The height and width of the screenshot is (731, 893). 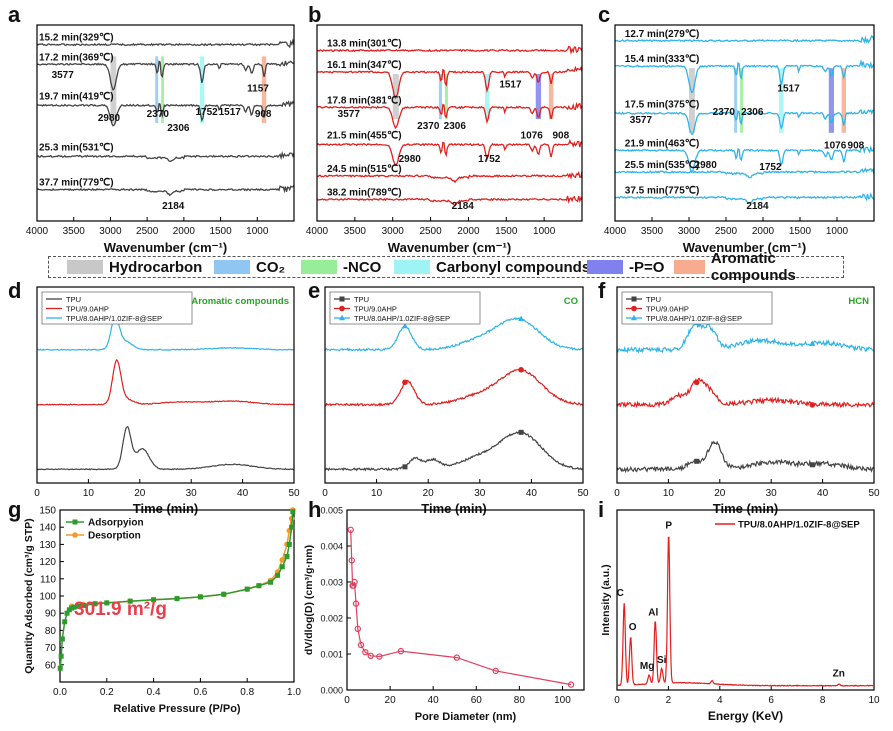 What do you see at coordinates (746, 508) in the screenshot?
I see `panel-f-xlabel: Time (min)` at bounding box center [746, 508].